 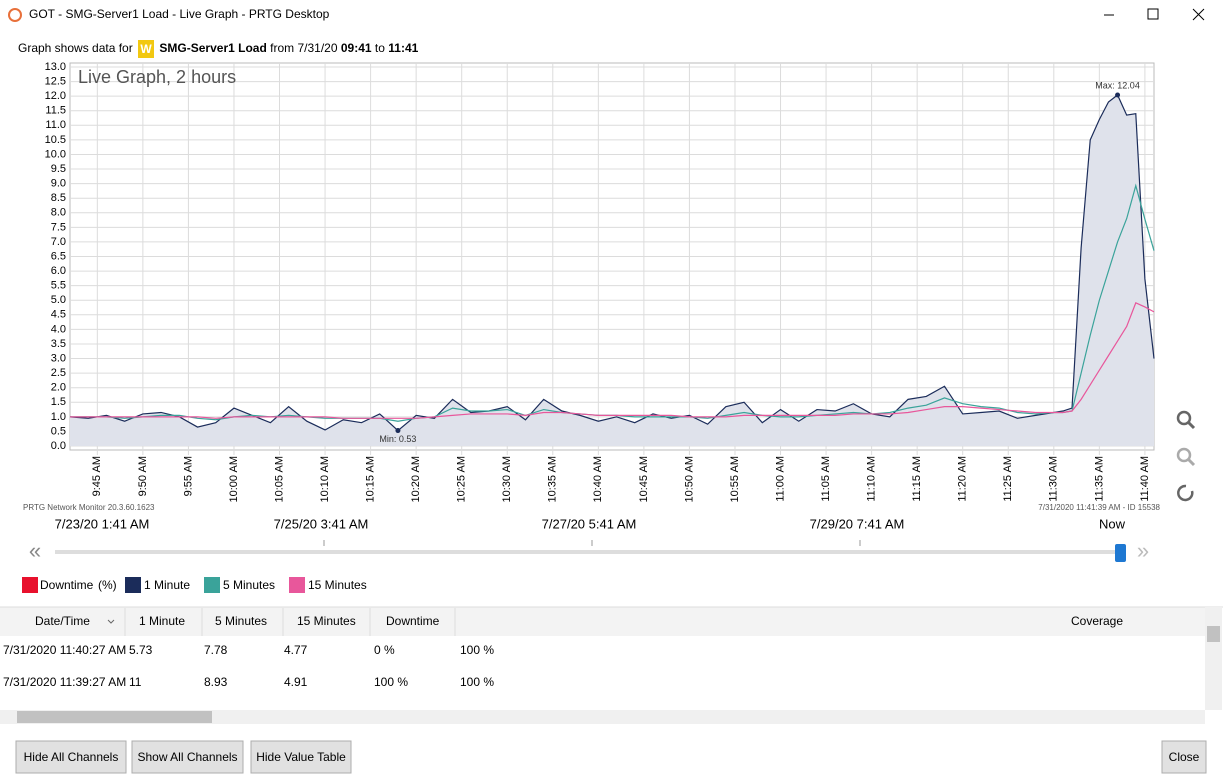 I want to click on maximize-button, so click(x=1153, y=14).